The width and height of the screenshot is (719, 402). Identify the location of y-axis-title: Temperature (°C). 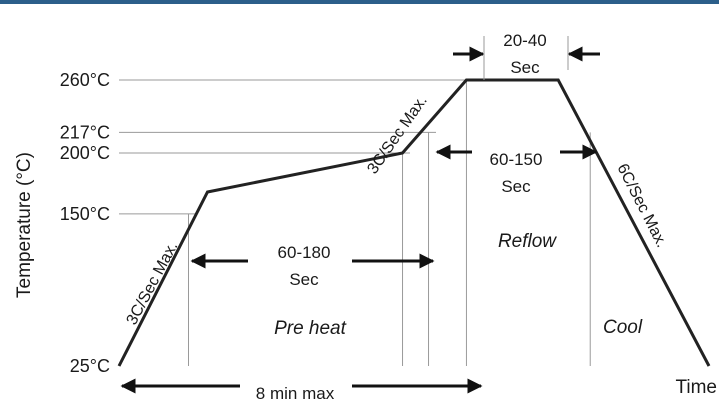
(24, 225).